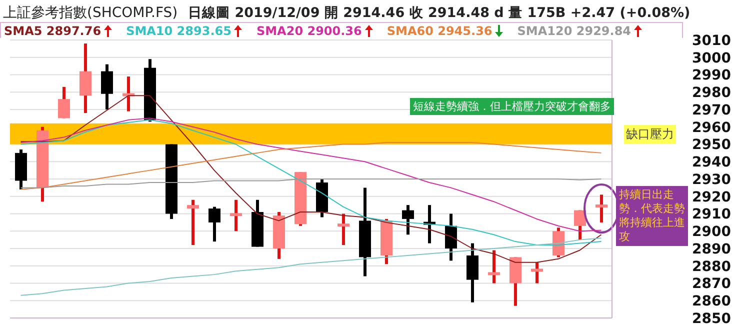 This screenshot has width=740, height=329. I want to click on y-tick-label: 2900, so click(712, 232).